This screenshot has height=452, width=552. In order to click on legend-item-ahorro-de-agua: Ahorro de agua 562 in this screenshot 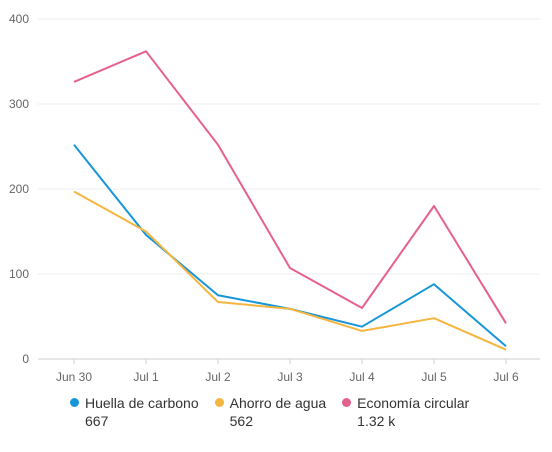, I will do `click(270, 412)`.